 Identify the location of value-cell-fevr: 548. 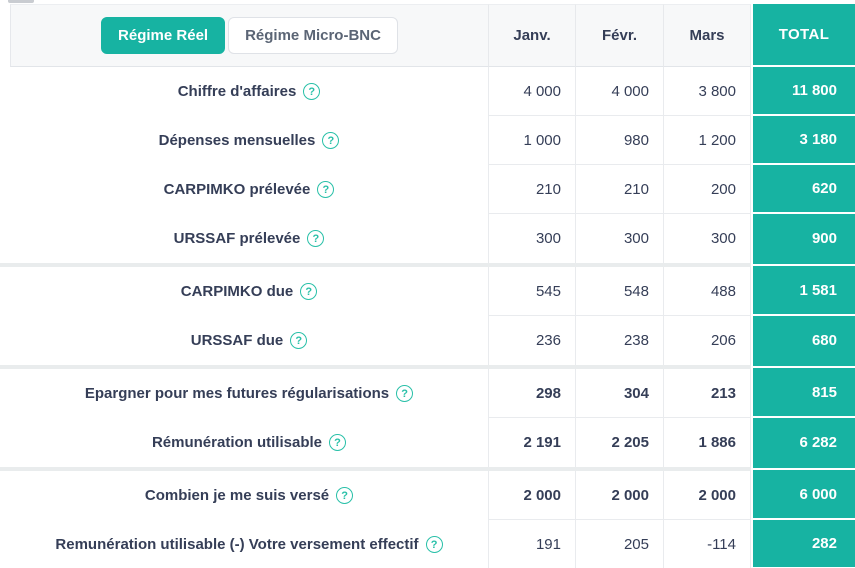
(619, 291).